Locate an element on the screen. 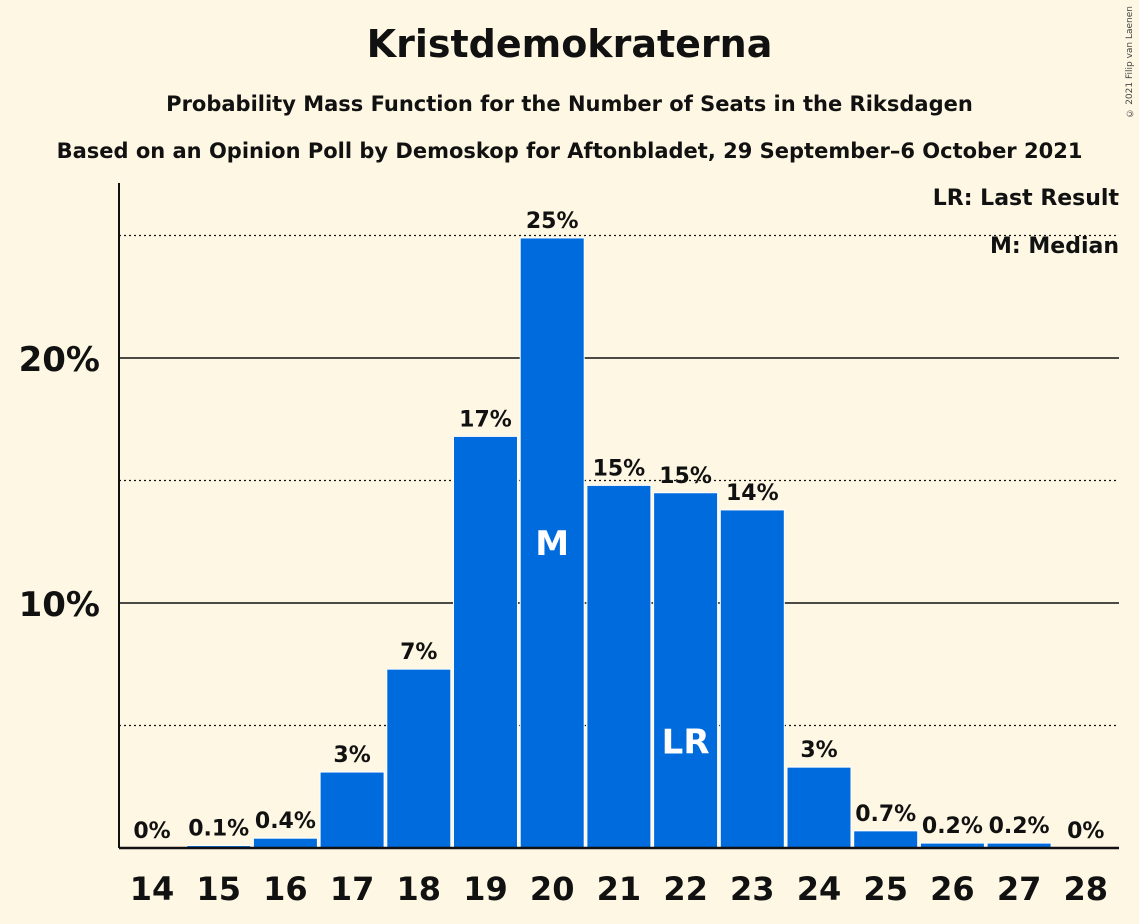  bar-value-label: 25% is located at coordinates (552, 221).